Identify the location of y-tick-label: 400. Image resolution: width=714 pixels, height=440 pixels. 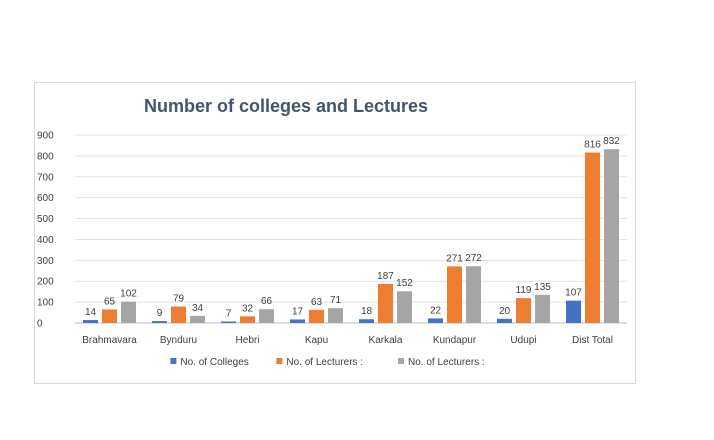
(45, 240).